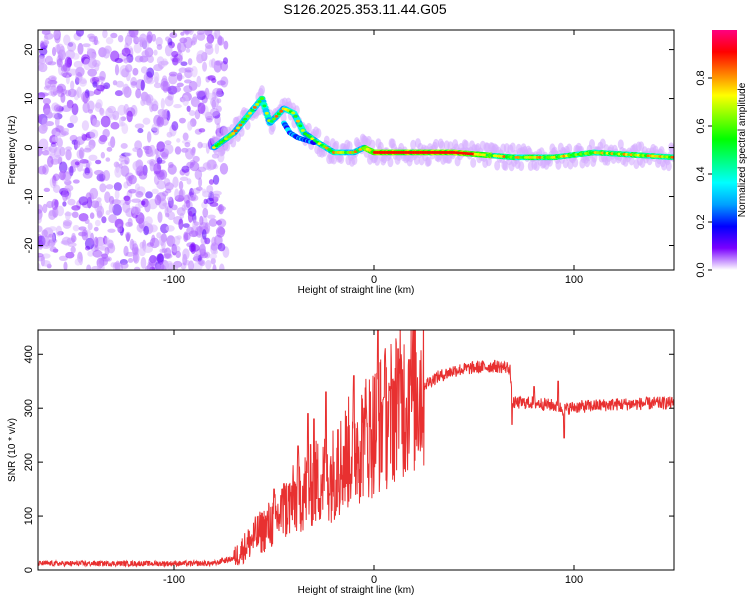 This screenshot has height=600, width=750. What do you see at coordinates (374, 280) in the screenshot?
I see `spectrogram-xtick-label: 0` at bounding box center [374, 280].